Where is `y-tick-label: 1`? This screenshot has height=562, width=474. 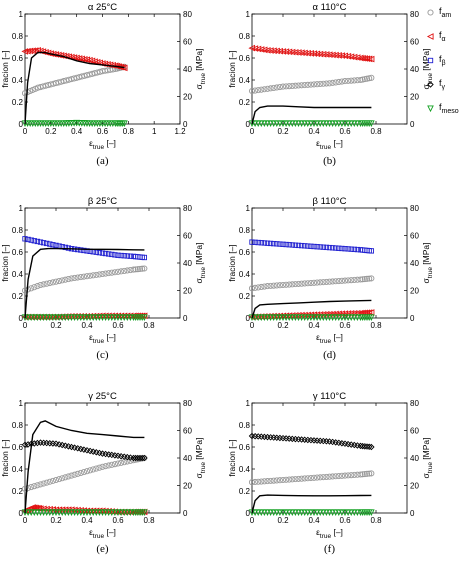 y-tick-label: 1 is located at coordinates (21, 403).